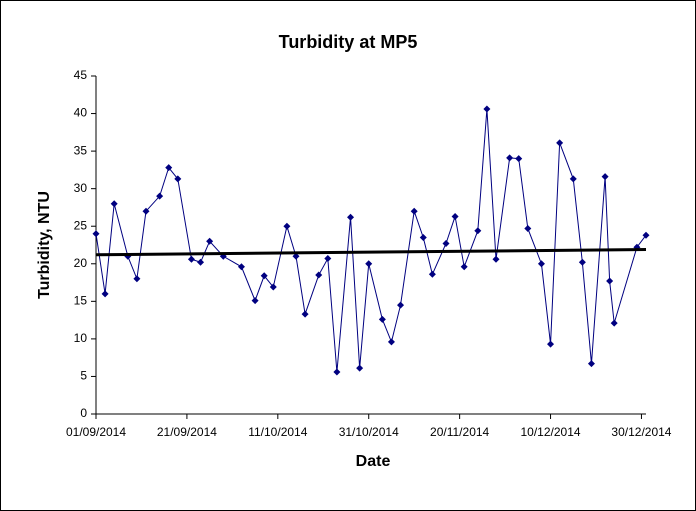 Image resolution: width=696 pixels, height=511 pixels. I want to click on y-tick-label: 15, so click(81, 301).